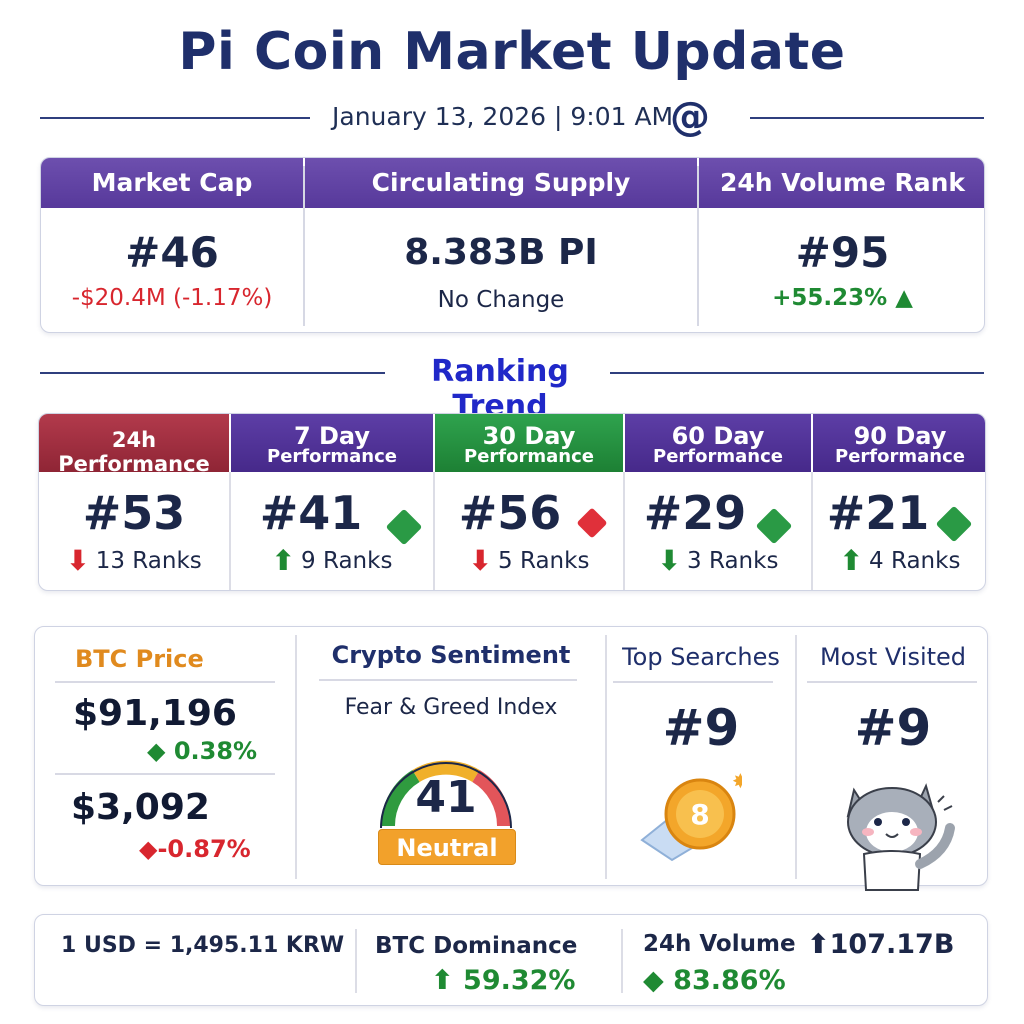 The image size is (1024, 1024). I want to click on volume-amount: ⬆107.17B, so click(880, 944).